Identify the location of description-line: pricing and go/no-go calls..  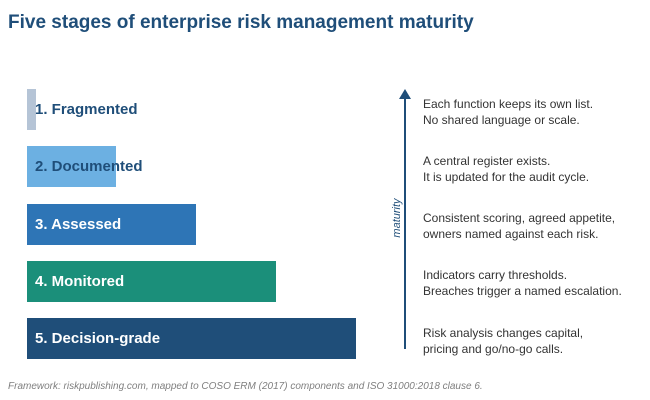
(493, 349).